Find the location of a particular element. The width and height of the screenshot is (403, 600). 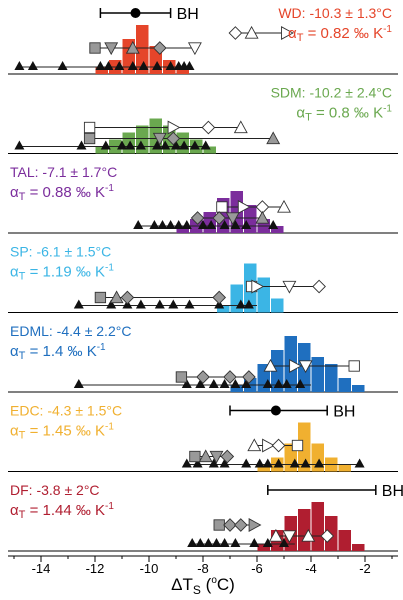

alpha-label: αT = 1.19 ‰ K-1 is located at coordinates (62, 273).